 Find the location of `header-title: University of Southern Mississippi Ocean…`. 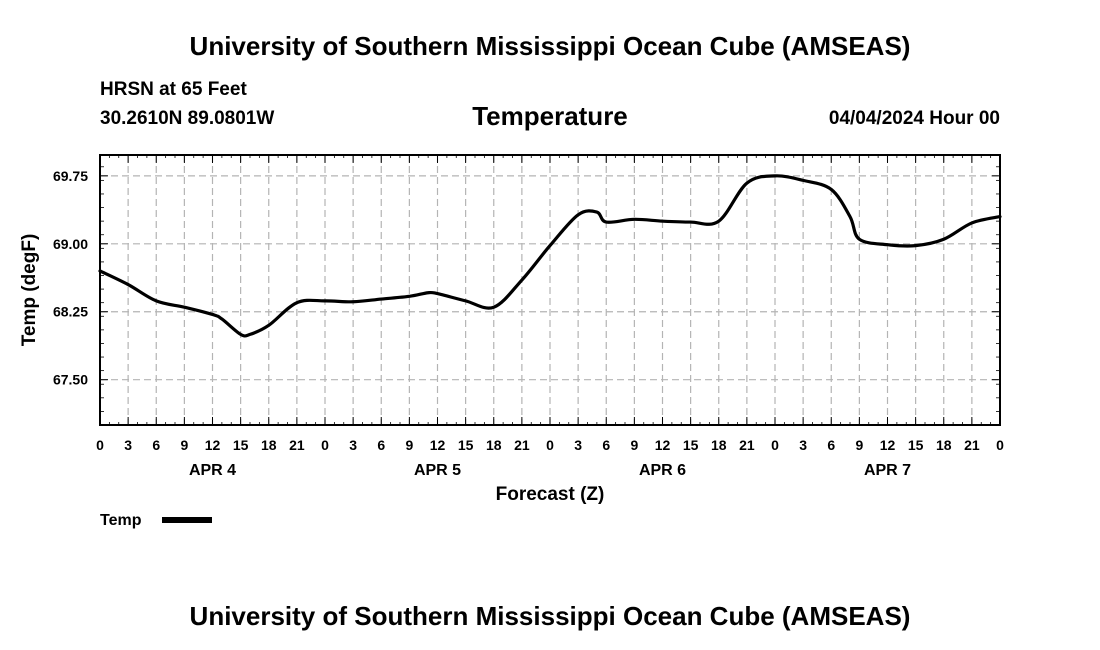

header-title: University of Southern Mississippi Ocean… is located at coordinates (550, 46).